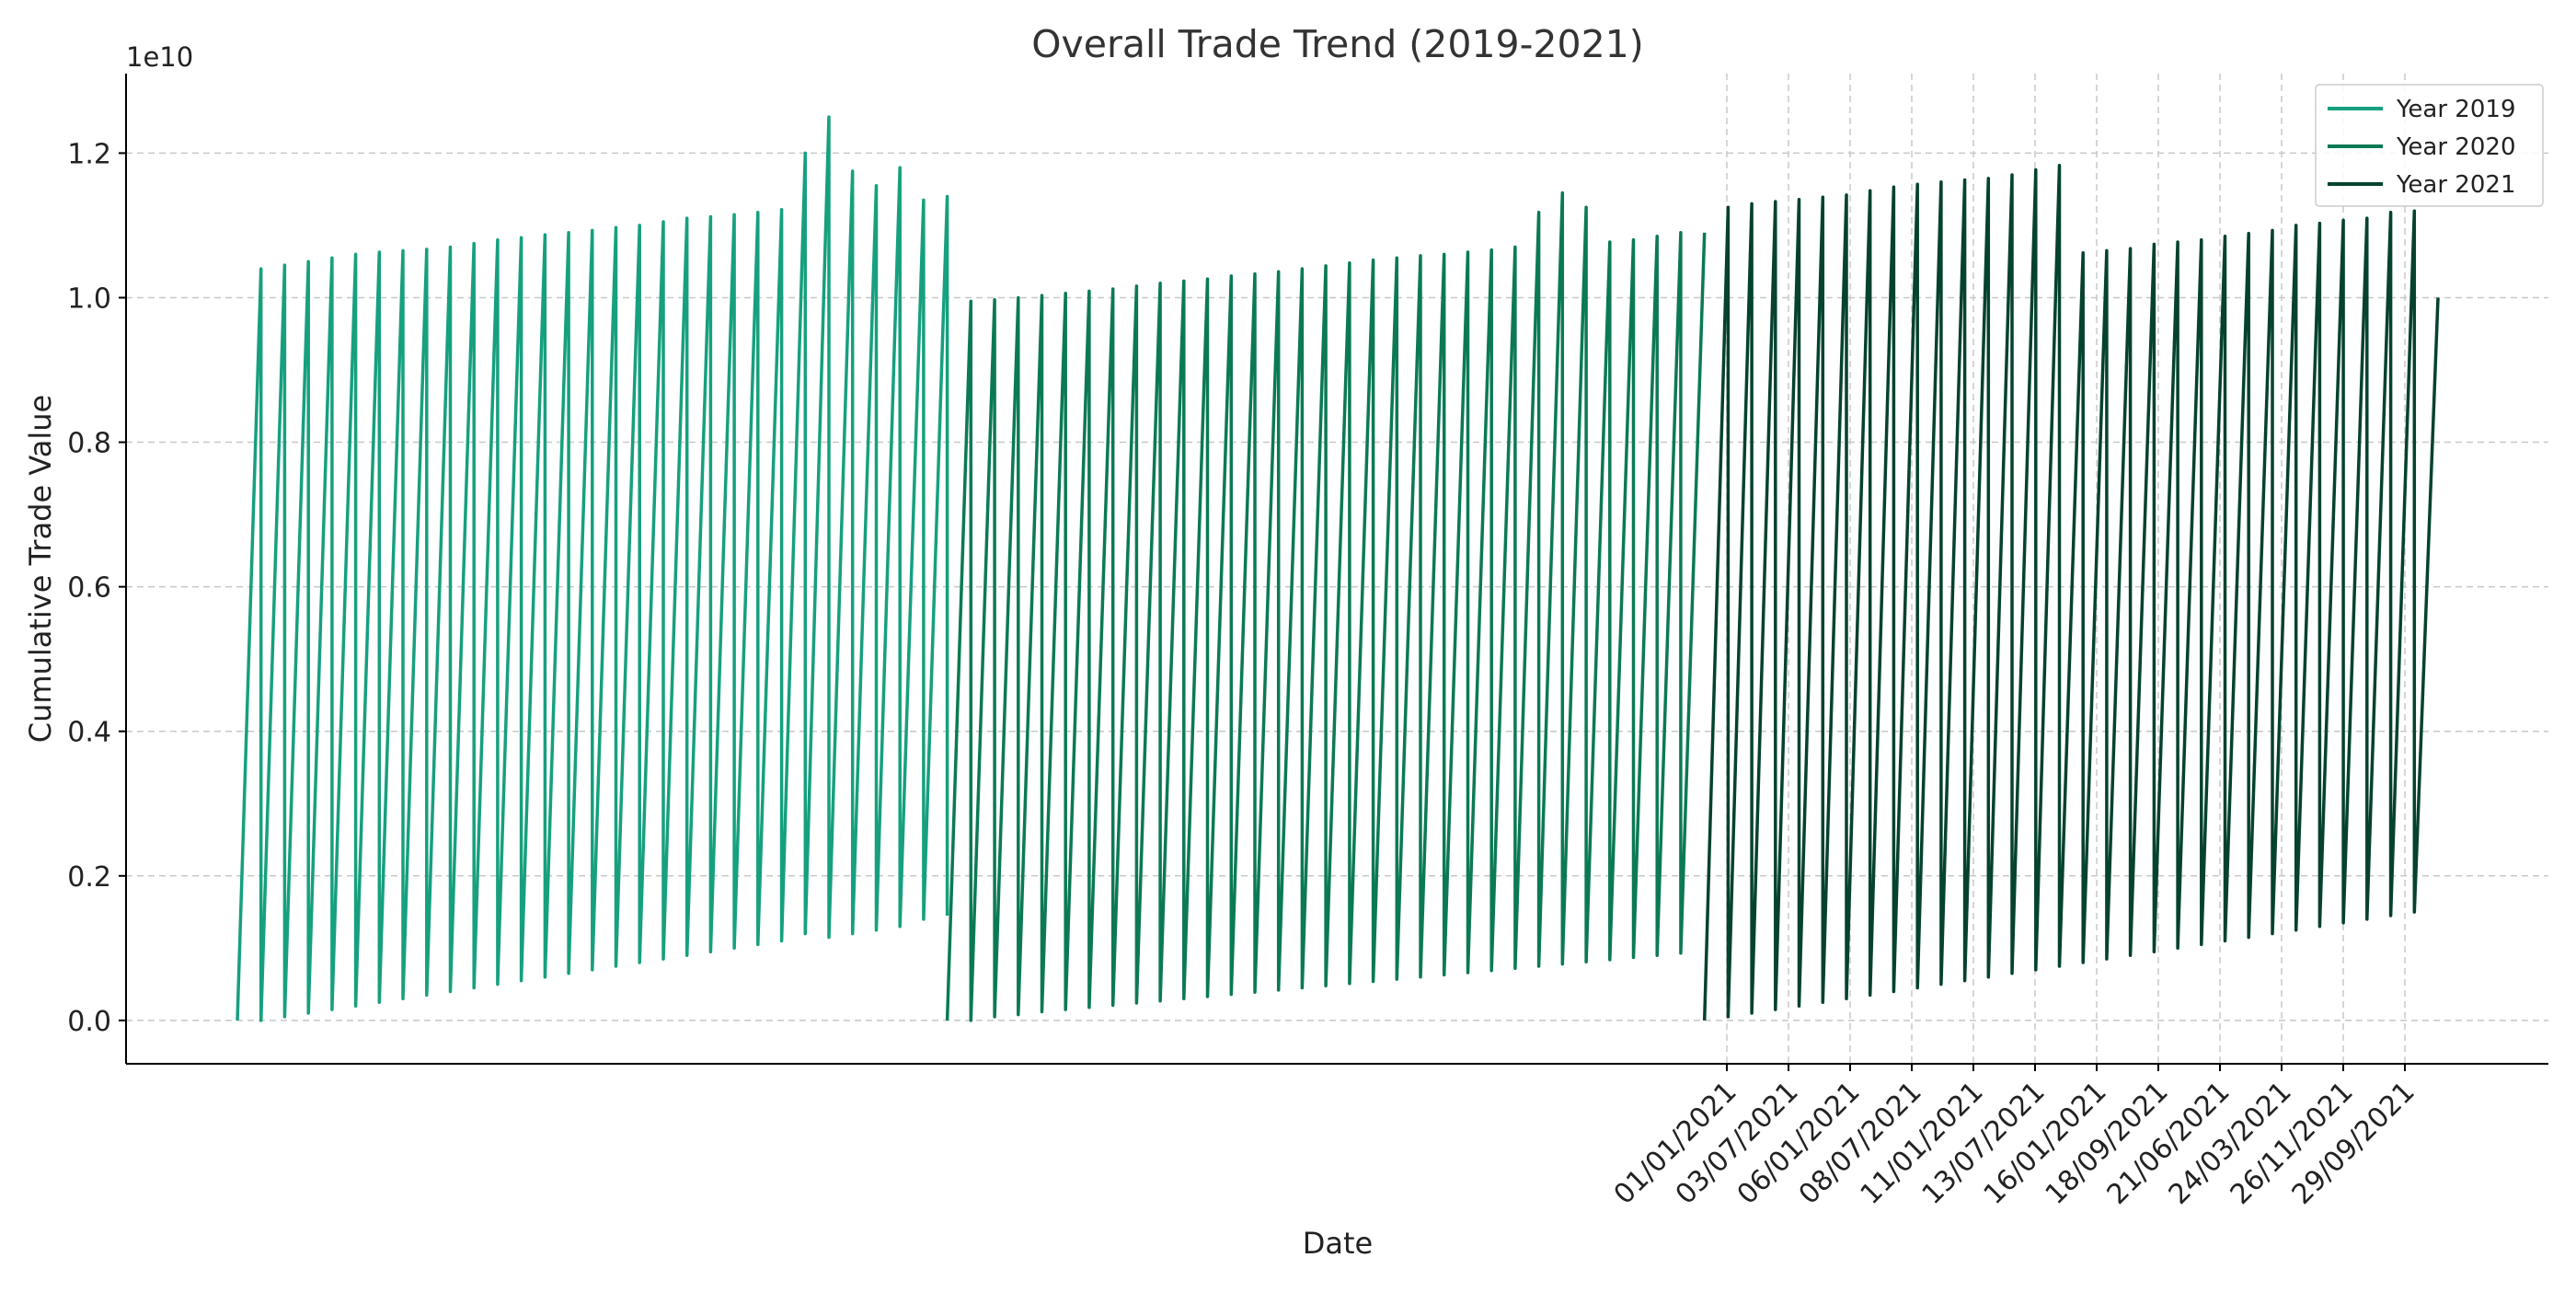 The width and height of the screenshot is (2576, 1292). What do you see at coordinates (2455, 147) in the screenshot?
I see `legend-label: Year 2020` at bounding box center [2455, 147].